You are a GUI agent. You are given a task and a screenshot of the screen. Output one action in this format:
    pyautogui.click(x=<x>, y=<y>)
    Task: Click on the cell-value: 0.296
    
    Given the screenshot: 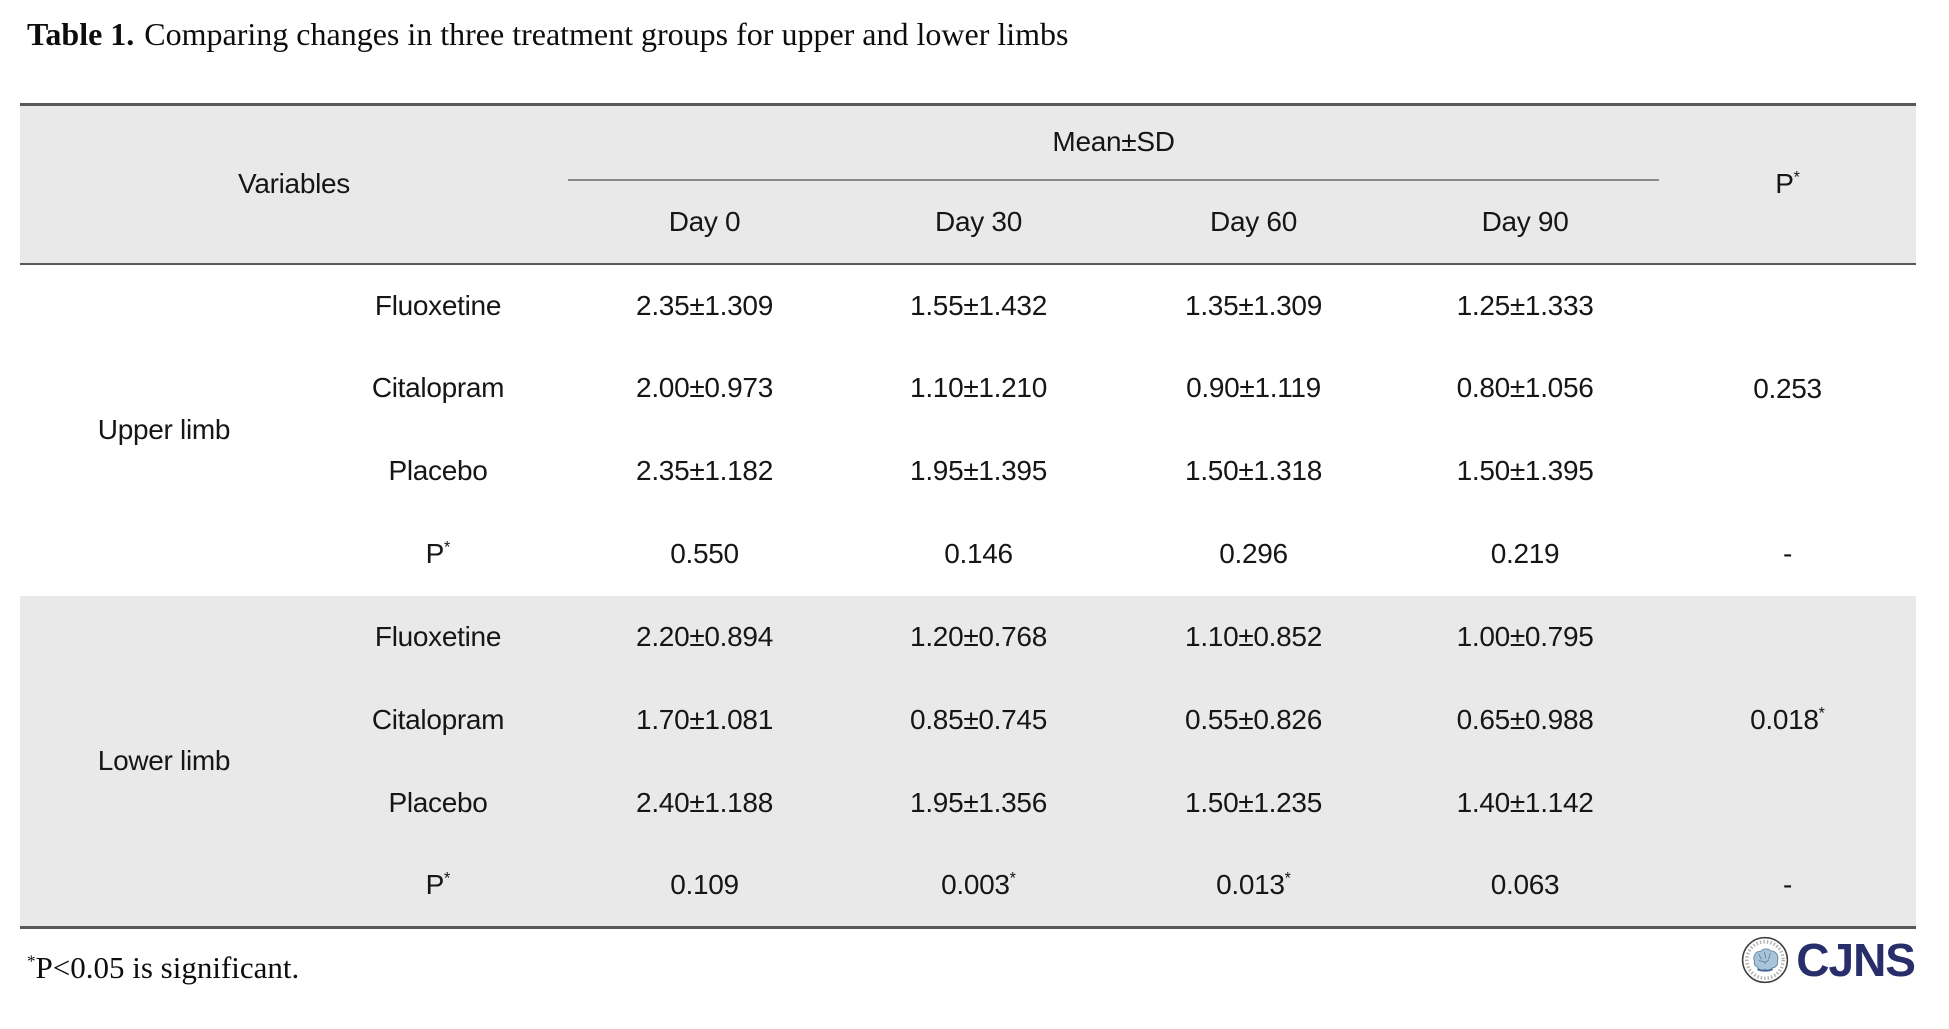 What is the action you would take?
    pyautogui.click(x=1253, y=553)
    